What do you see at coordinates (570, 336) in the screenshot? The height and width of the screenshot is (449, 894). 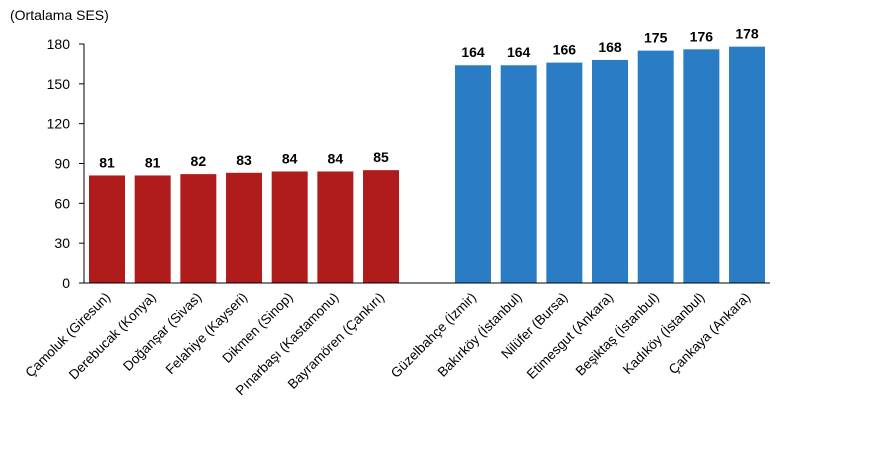 I see `category-label: Etimesgut (Ankara)` at bounding box center [570, 336].